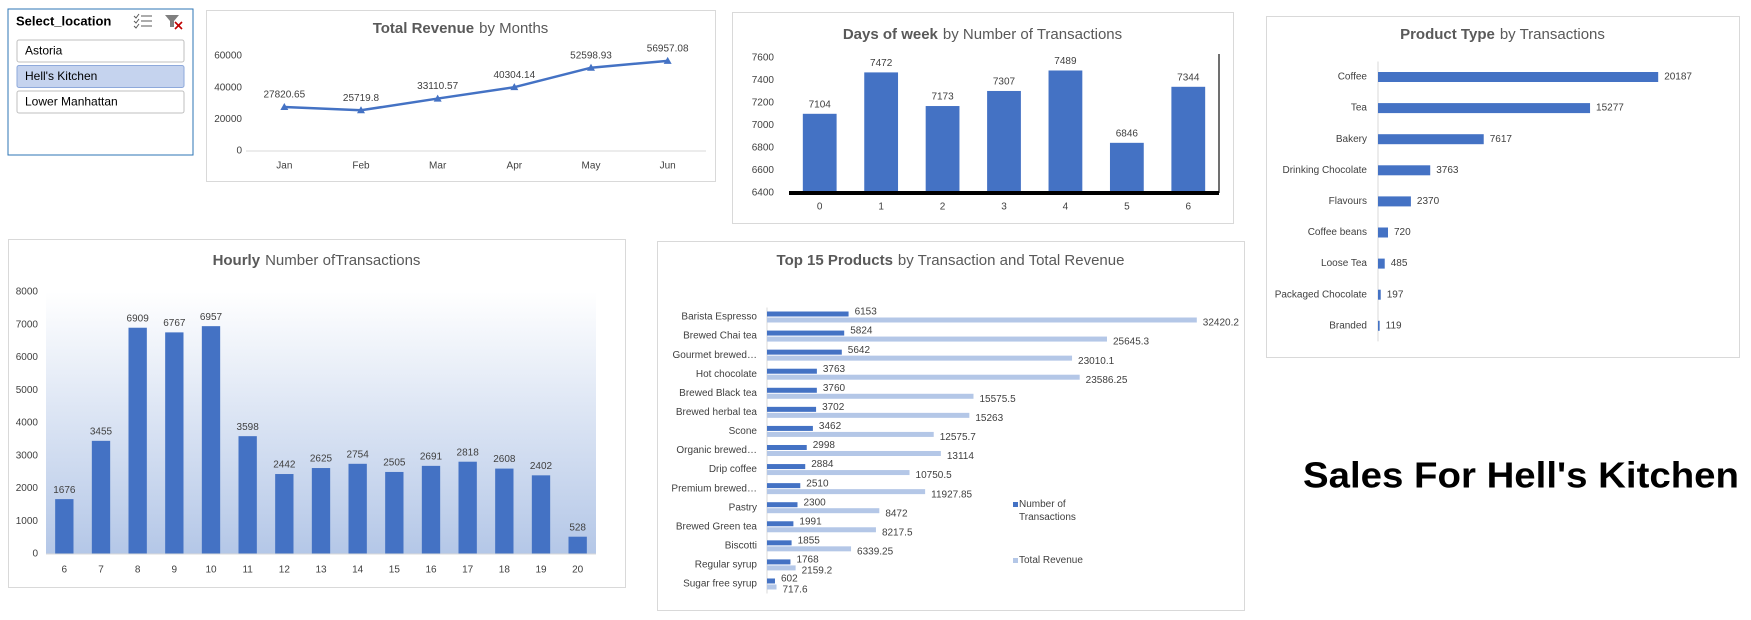 The width and height of the screenshot is (1751, 620). Describe the element at coordinates (65, 570) in the screenshot. I see `x-tick-label: 6` at that location.